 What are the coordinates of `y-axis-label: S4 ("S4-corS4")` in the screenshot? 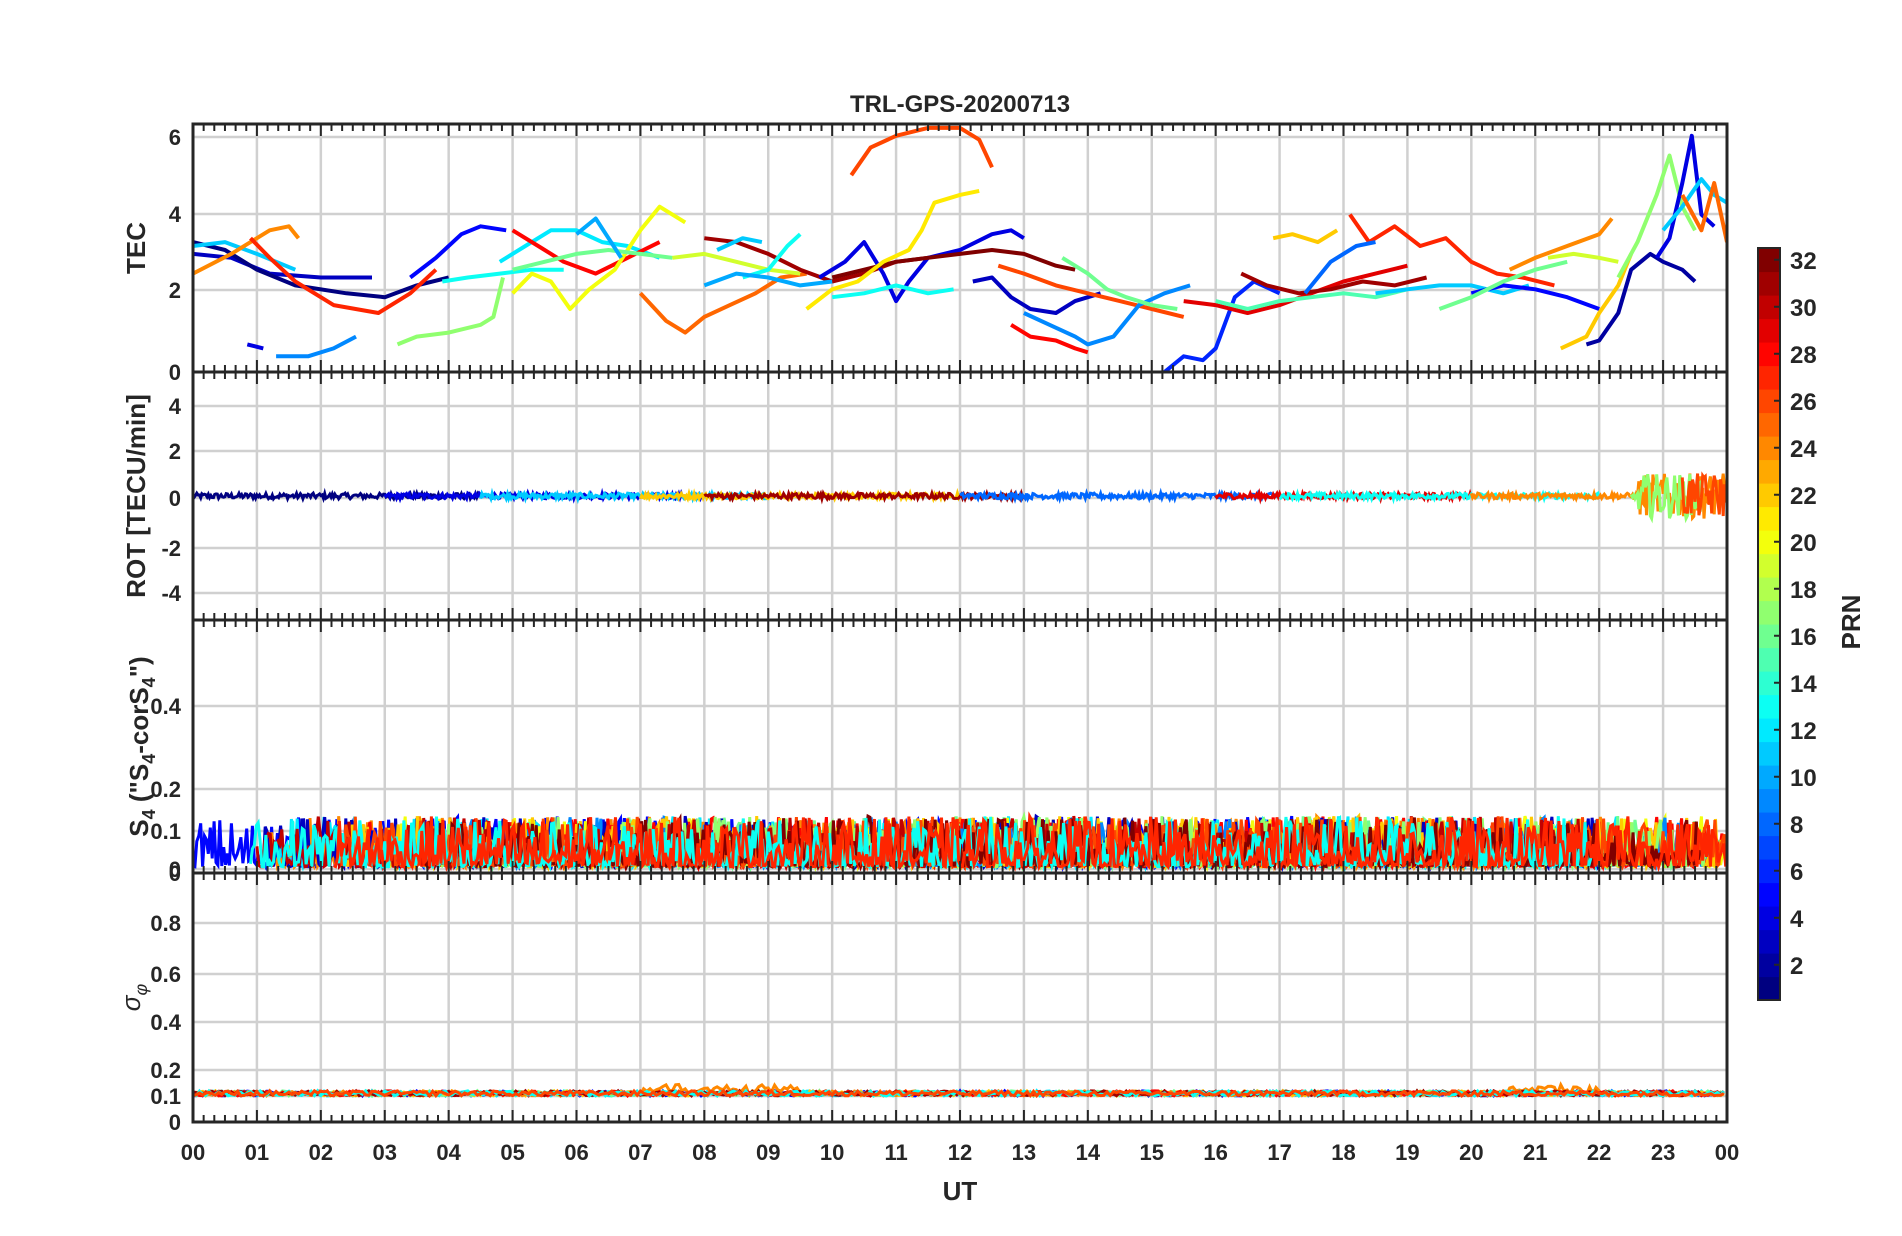 It's located at (141, 746).